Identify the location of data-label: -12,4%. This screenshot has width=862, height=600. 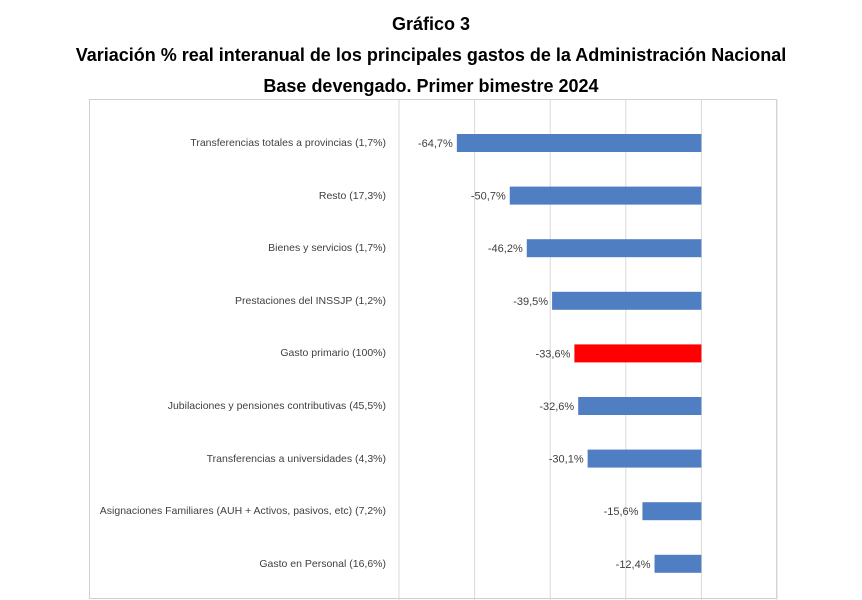
(633, 565).